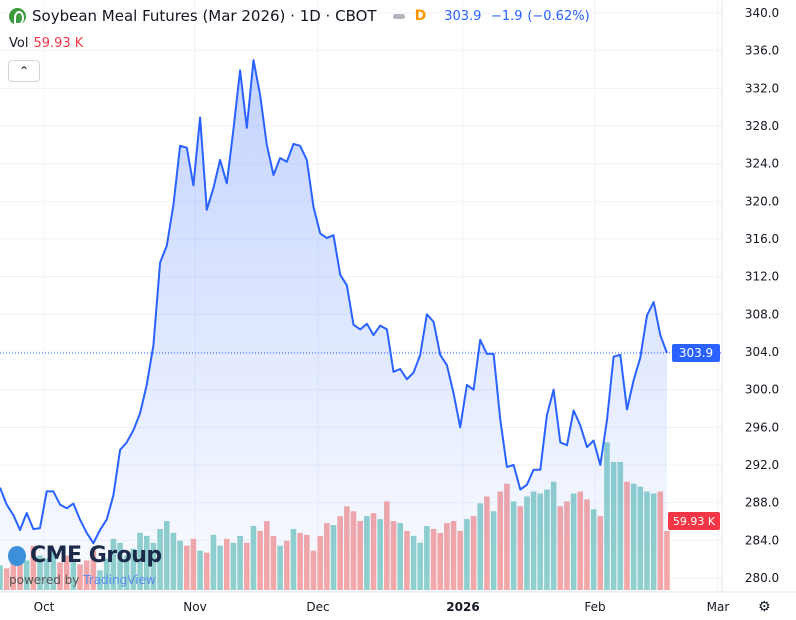 This screenshot has height=620, width=796. What do you see at coordinates (762, 88) in the screenshot?
I see `y-tick-label: 332.0` at bounding box center [762, 88].